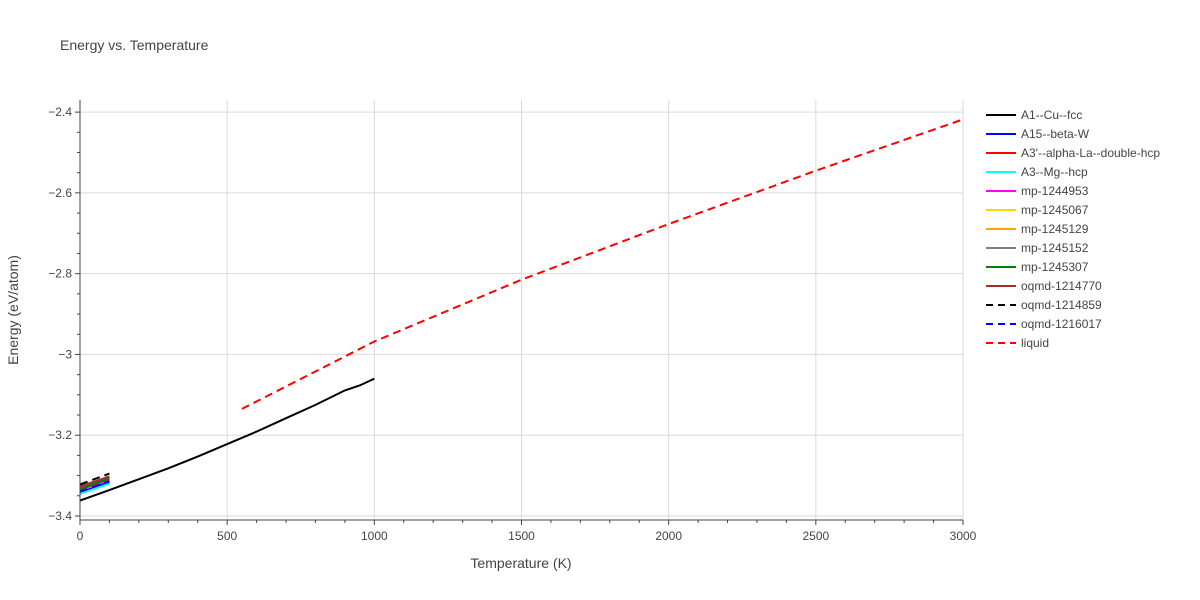  Describe the element at coordinates (1017, 343) in the screenshot. I see `legend-item: liquid` at that location.